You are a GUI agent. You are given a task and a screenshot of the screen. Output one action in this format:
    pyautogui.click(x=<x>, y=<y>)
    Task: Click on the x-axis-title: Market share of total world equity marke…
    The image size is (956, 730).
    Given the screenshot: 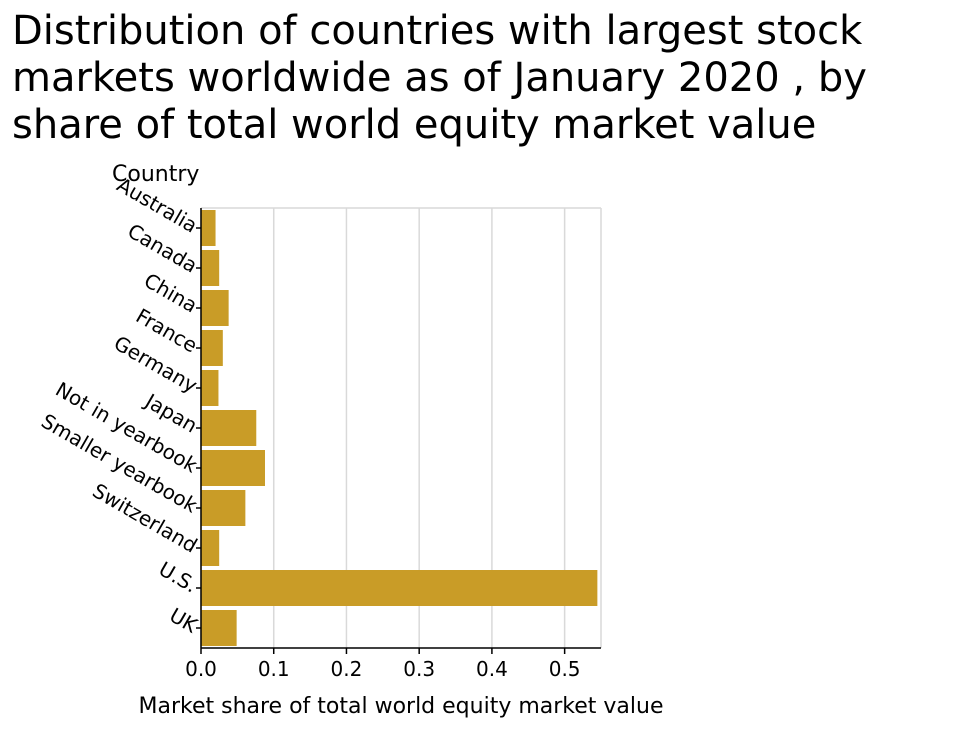 What is the action you would take?
    pyautogui.click(x=400, y=706)
    